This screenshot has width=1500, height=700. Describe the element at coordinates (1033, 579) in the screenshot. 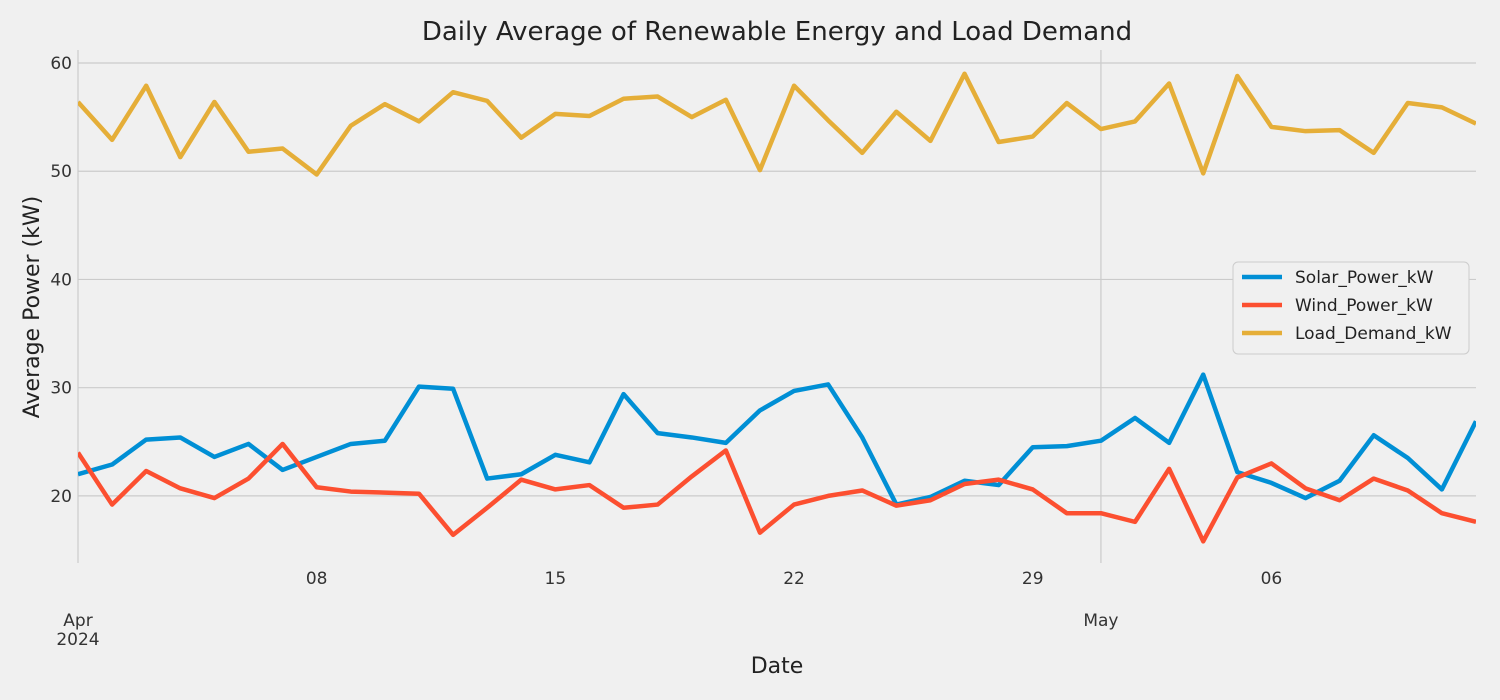

I see `x-tick-label: 29` at that location.